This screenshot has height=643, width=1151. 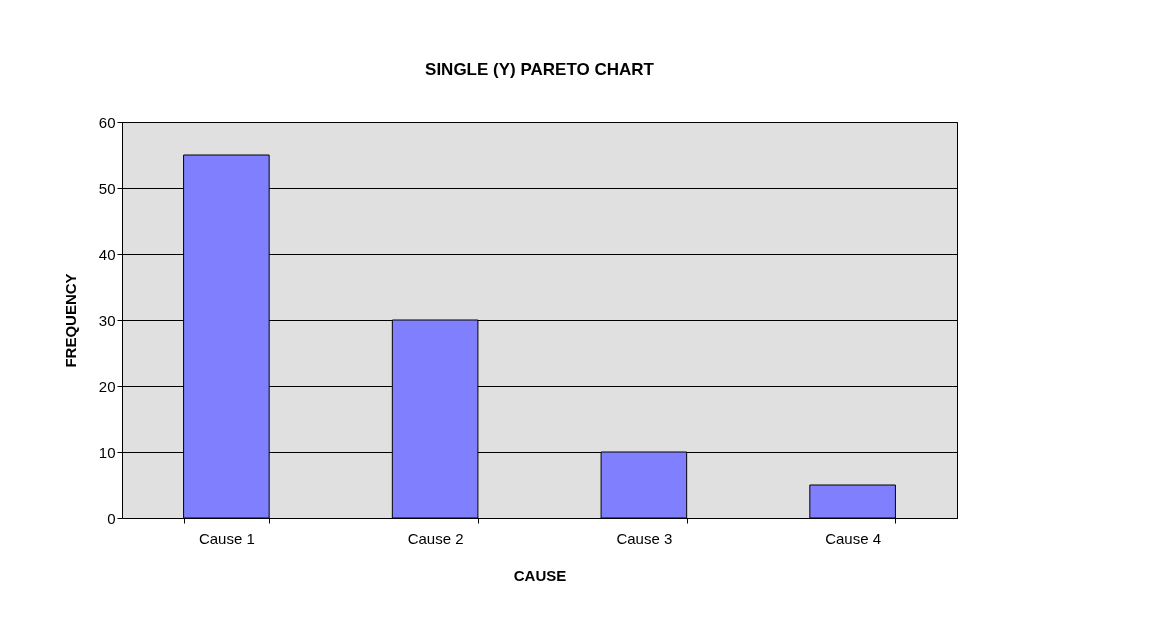 What do you see at coordinates (853, 538) in the screenshot?
I see `x-tick-label: Cause 4` at bounding box center [853, 538].